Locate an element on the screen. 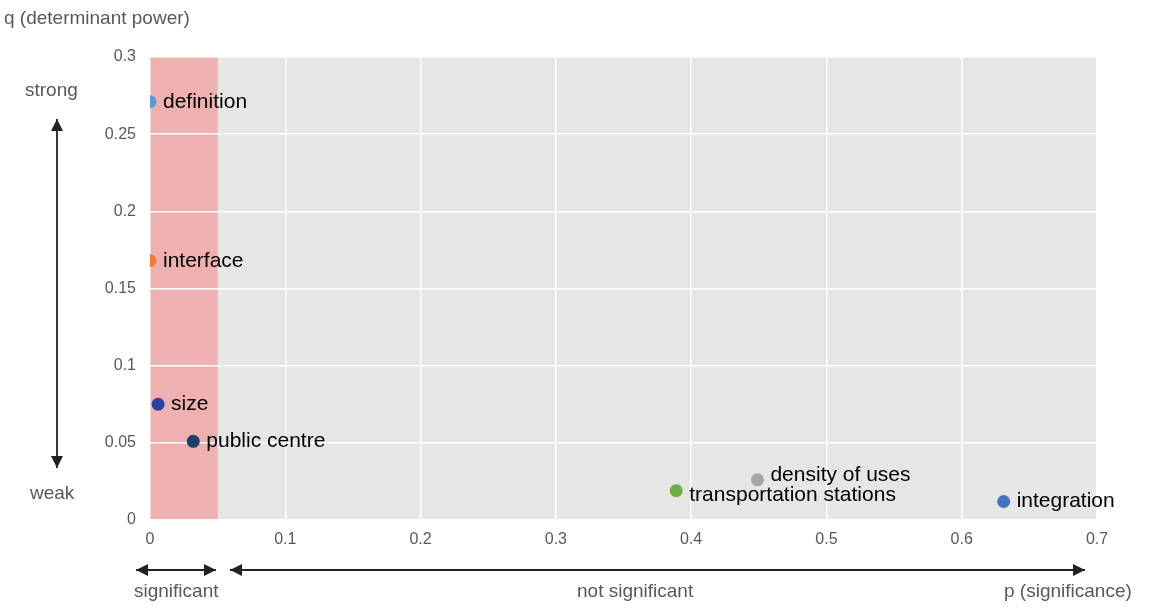 This screenshot has height=606, width=1159. series-label: definition is located at coordinates (205, 100).